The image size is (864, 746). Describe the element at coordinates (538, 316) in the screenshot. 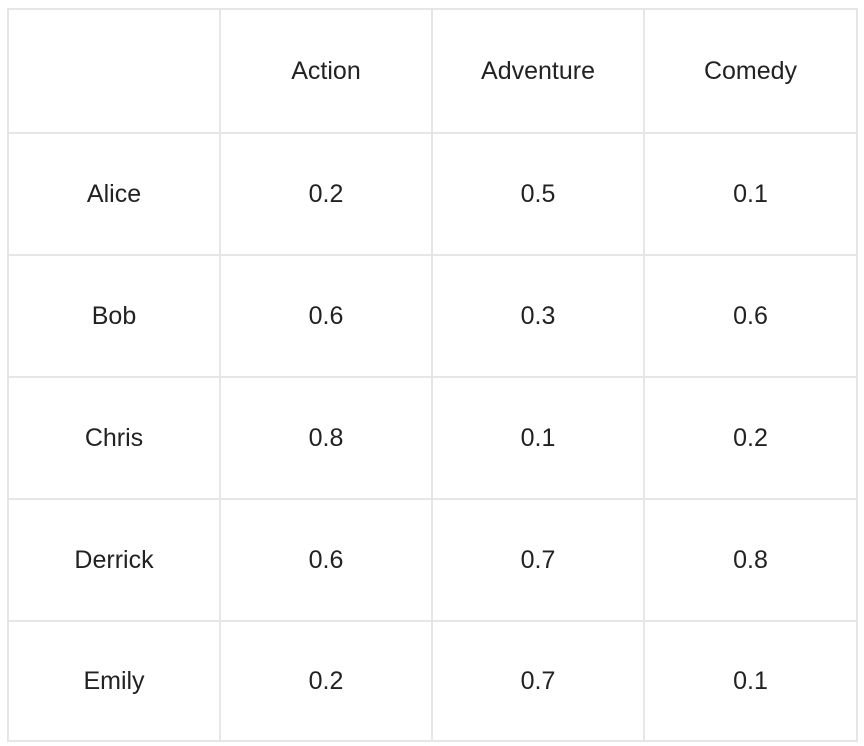

I see `table-cell: 0.3` at that location.